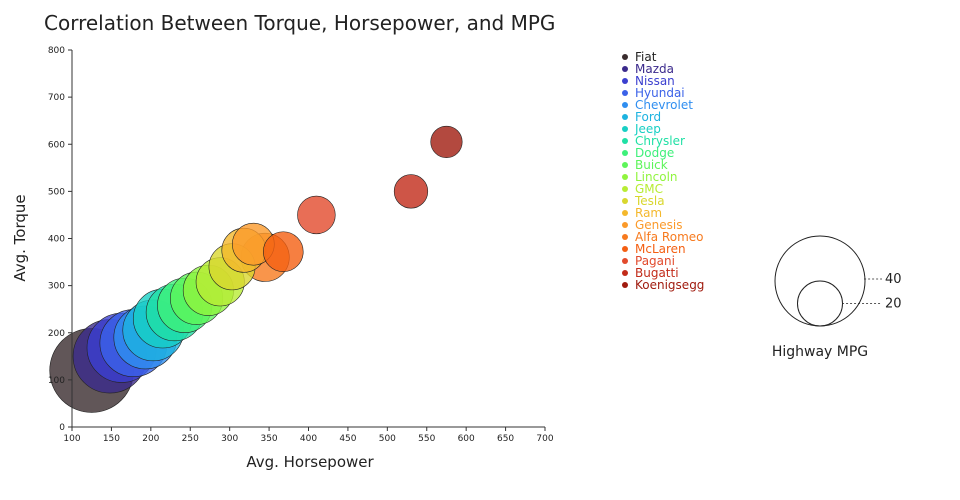  Describe the element at coordinates (625, 153) in the screenshot. I see `legend-marker-dodge` at that location.